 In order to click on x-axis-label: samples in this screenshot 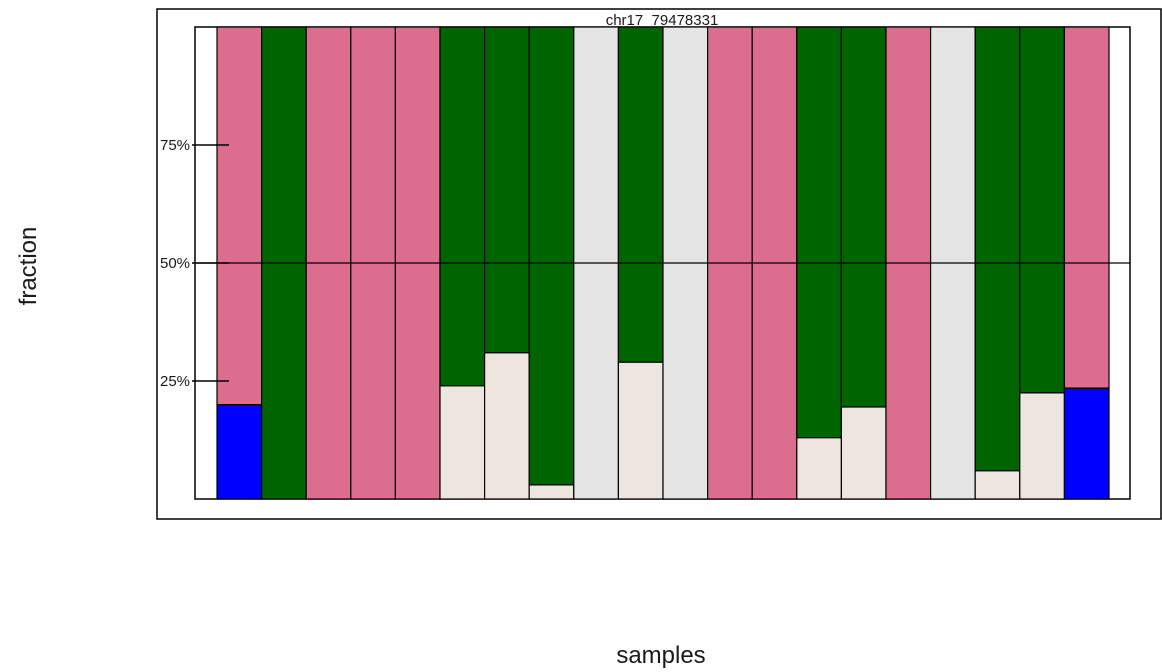, I will do `click(660, 655)`.